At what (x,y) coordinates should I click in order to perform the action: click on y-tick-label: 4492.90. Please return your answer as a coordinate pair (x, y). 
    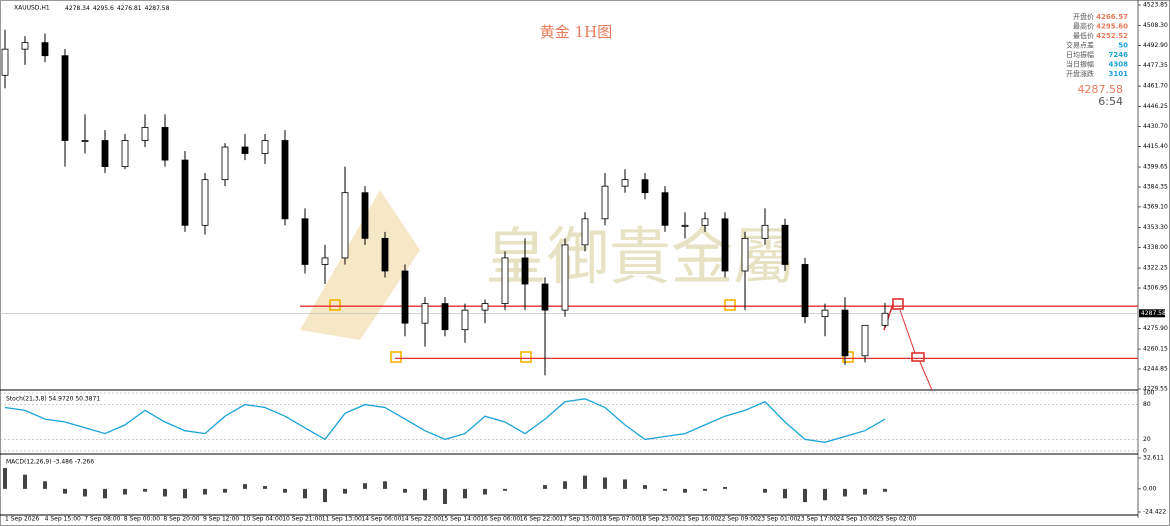
    Looking at the image, I should click on (1155, 45).